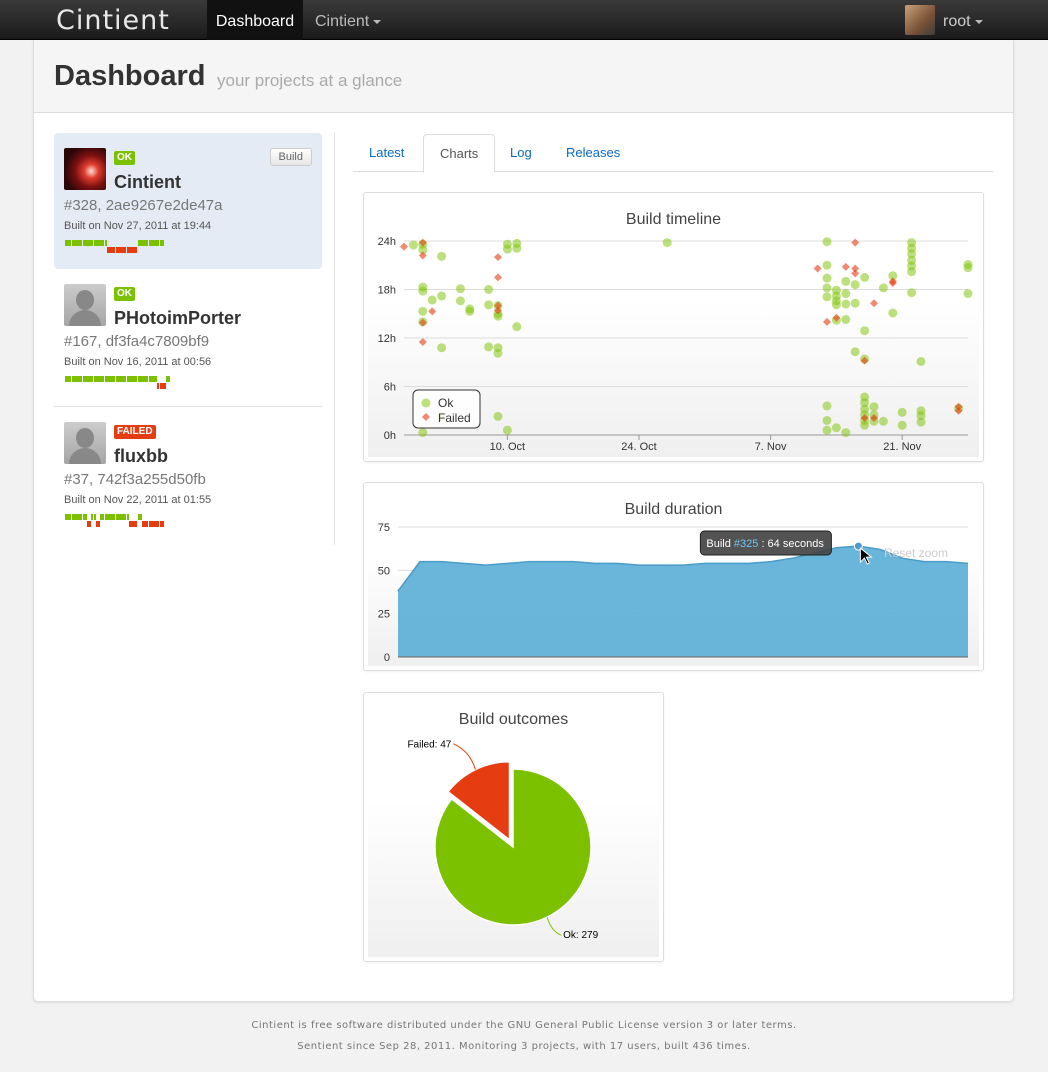 This screenshot has height=1072, width=1048. Describe the element at coordinates (384, 571) in the screenshot. I see `y-tick-label: 50` at that location.